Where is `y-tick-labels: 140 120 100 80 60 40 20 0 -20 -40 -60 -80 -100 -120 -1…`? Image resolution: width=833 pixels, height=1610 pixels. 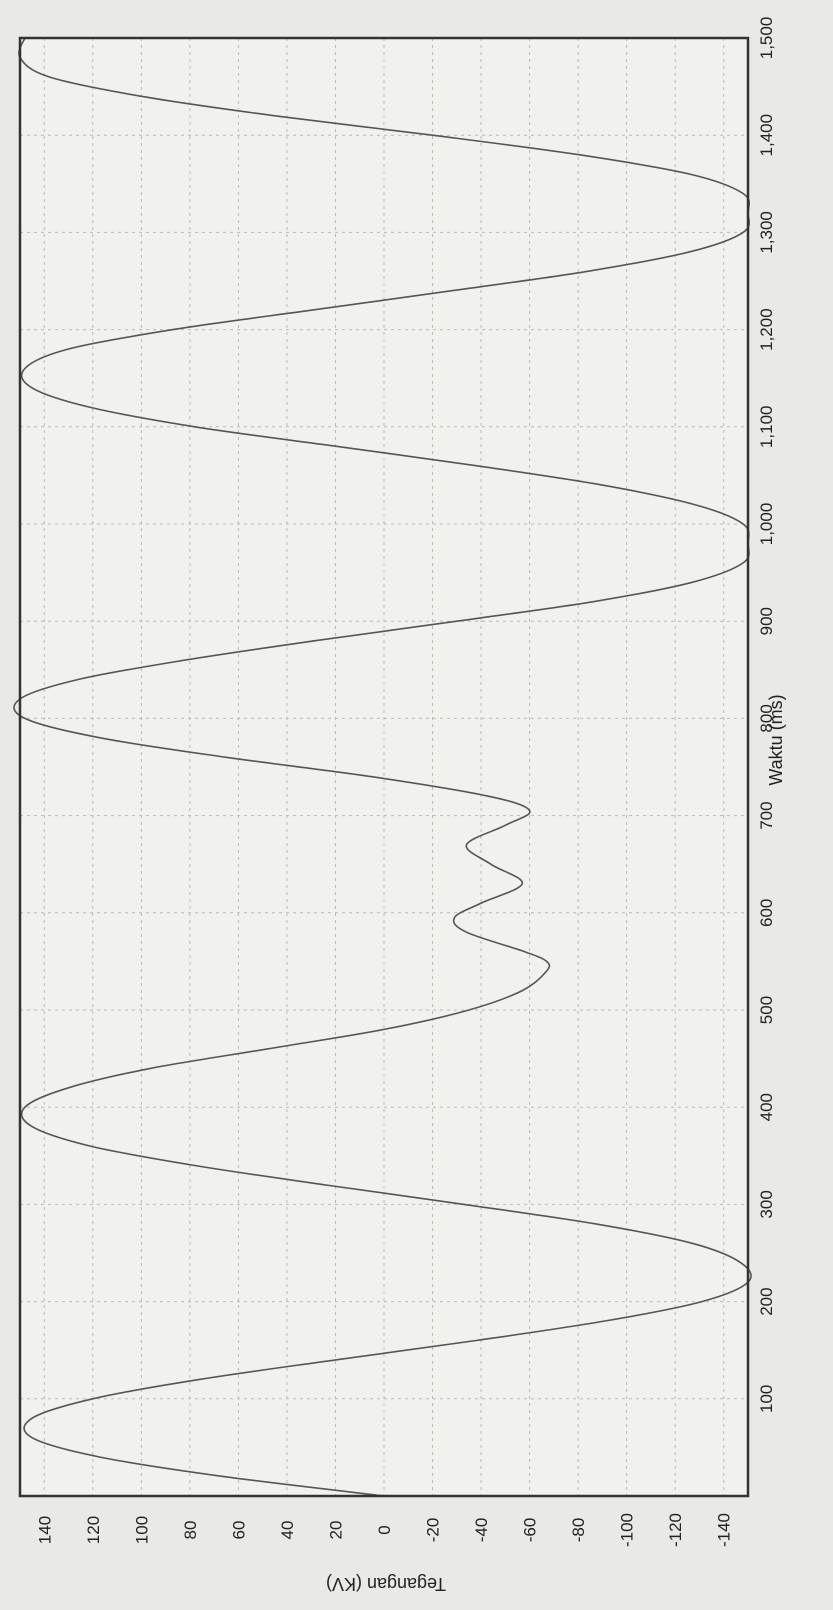
y-tick-labels: 140 120 100 80 60 40 20 0 -20 -40 -60 -80 -100 -120 -1… is located at coordinates (384, 1530).